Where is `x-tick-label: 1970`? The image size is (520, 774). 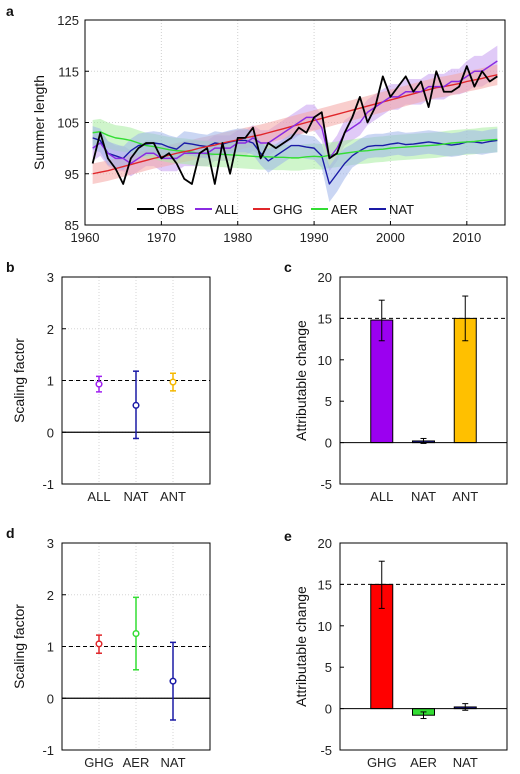 x-tick-label: 1970 is located at coordinates (161, 237).